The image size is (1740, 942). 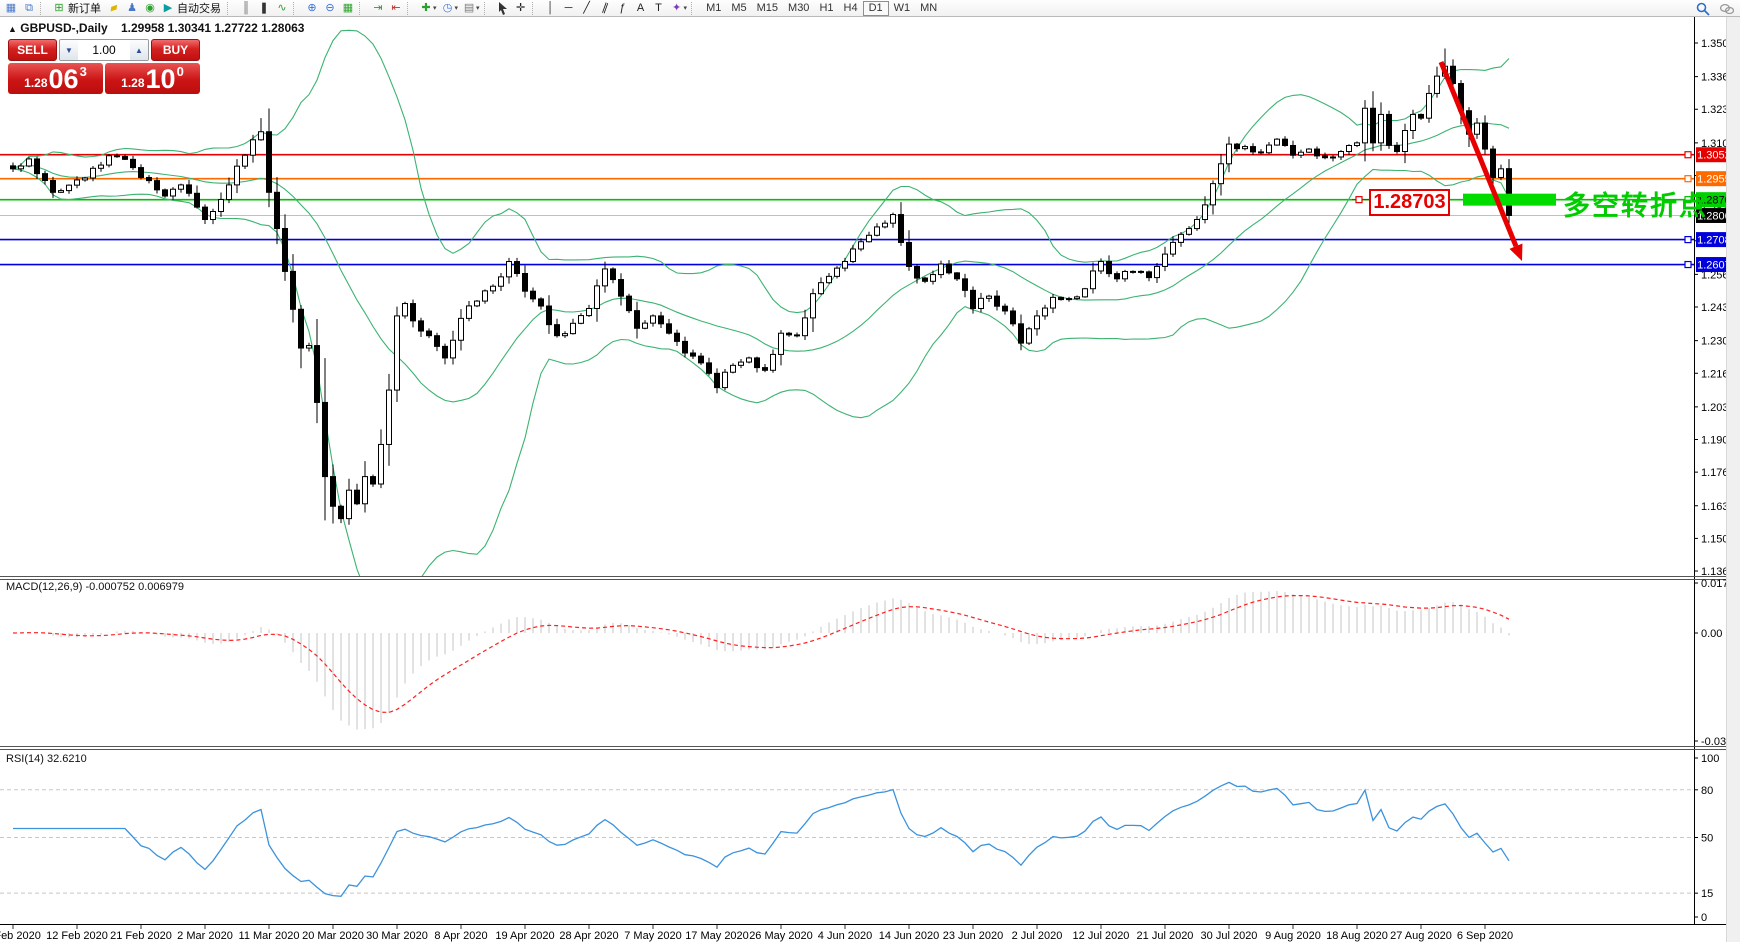 I want to click on chart-line-icon: ∿, so click(x=282, y=7).